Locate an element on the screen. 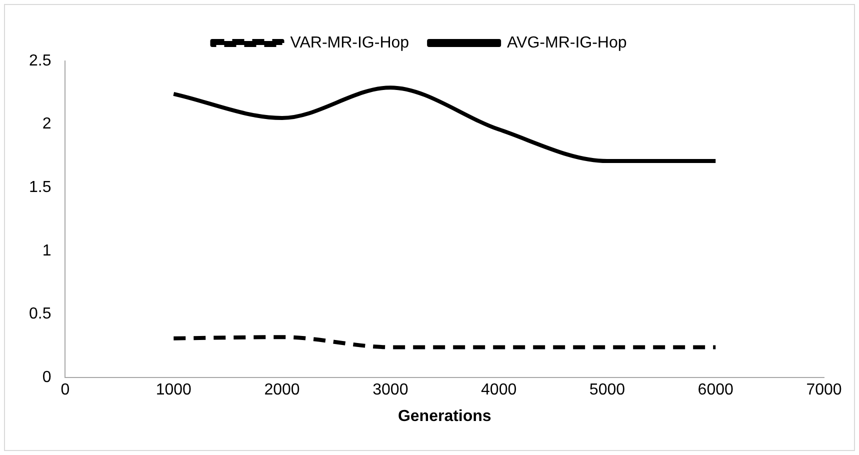  y-tick-label: 1 is located at coordinates (47, 251).